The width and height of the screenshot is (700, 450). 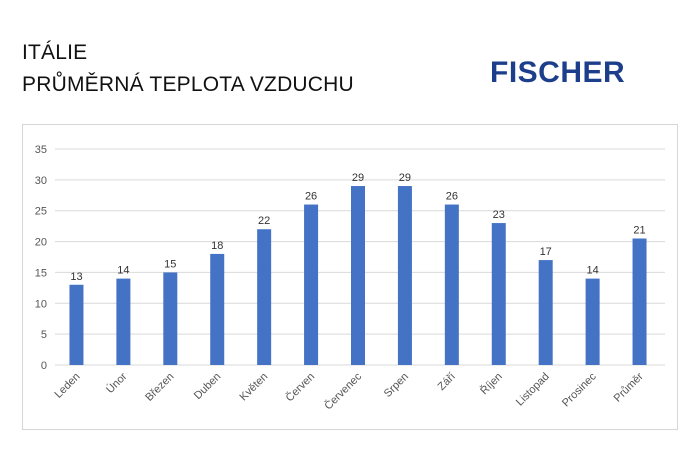 What do you see at coordinates (41, 258) in the screenshot?
I see `y-axis-ticks: 0 5 10 15 20 25 30 35` at bounding box center [41, 258].